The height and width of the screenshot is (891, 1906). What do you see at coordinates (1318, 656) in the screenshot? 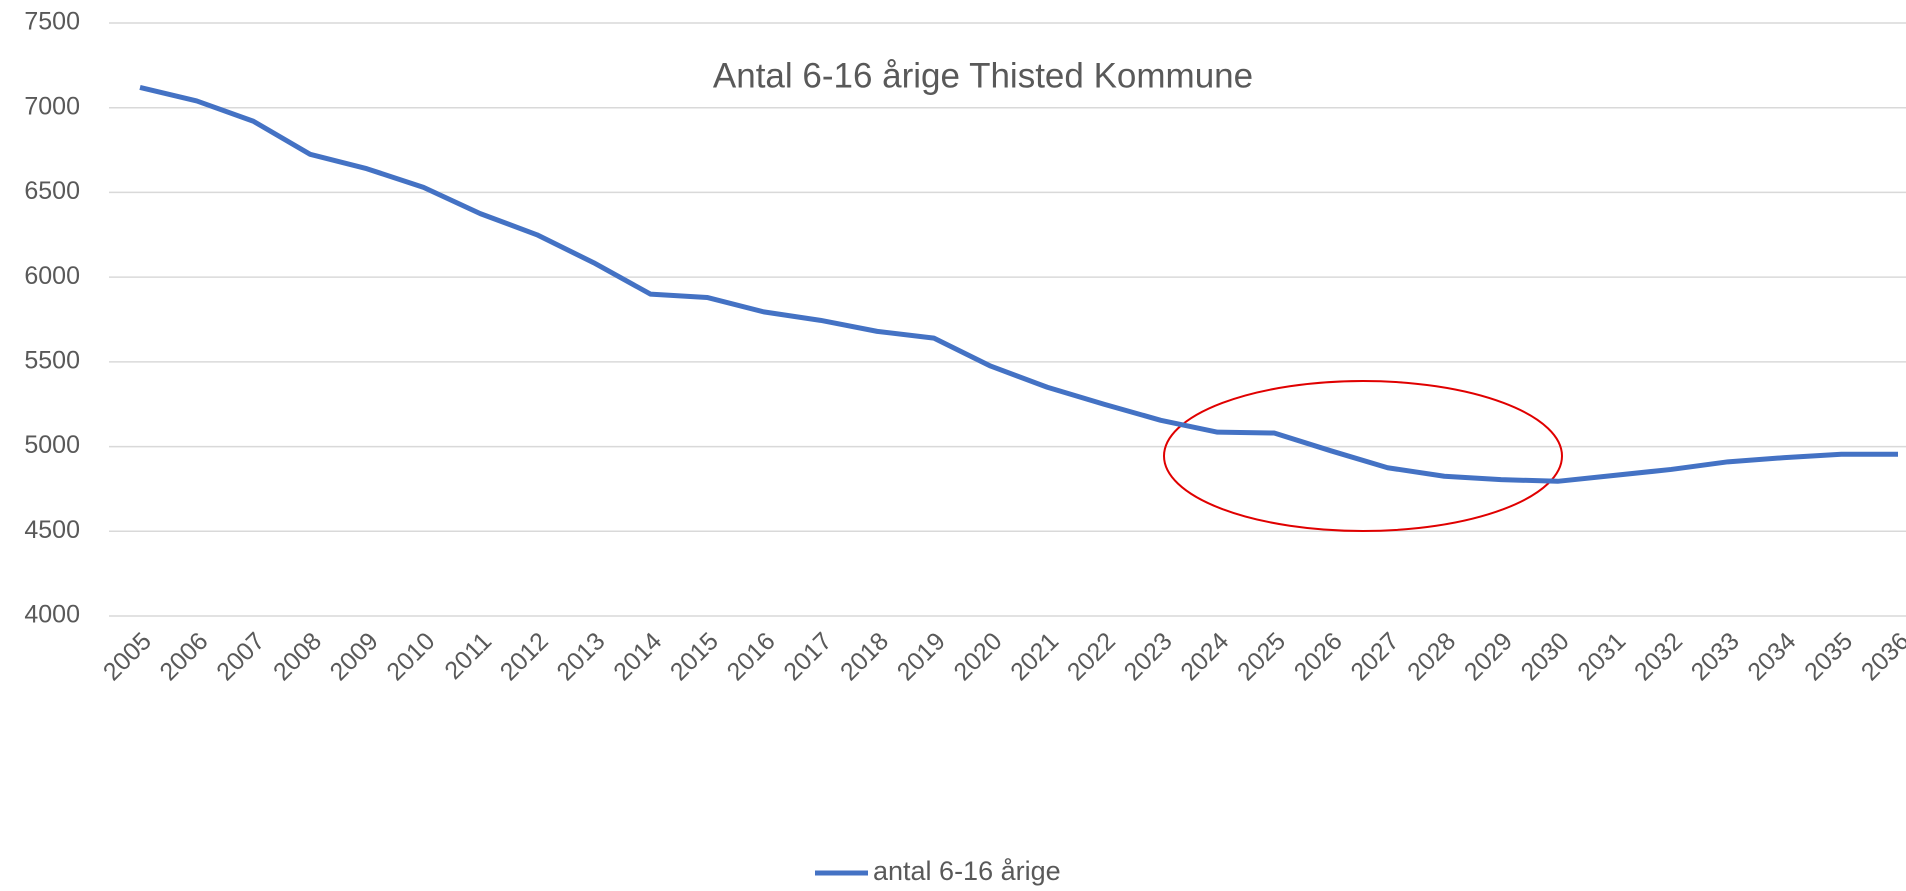
I see `x-tick-label: 2026` at bounding box center [1318, 656].